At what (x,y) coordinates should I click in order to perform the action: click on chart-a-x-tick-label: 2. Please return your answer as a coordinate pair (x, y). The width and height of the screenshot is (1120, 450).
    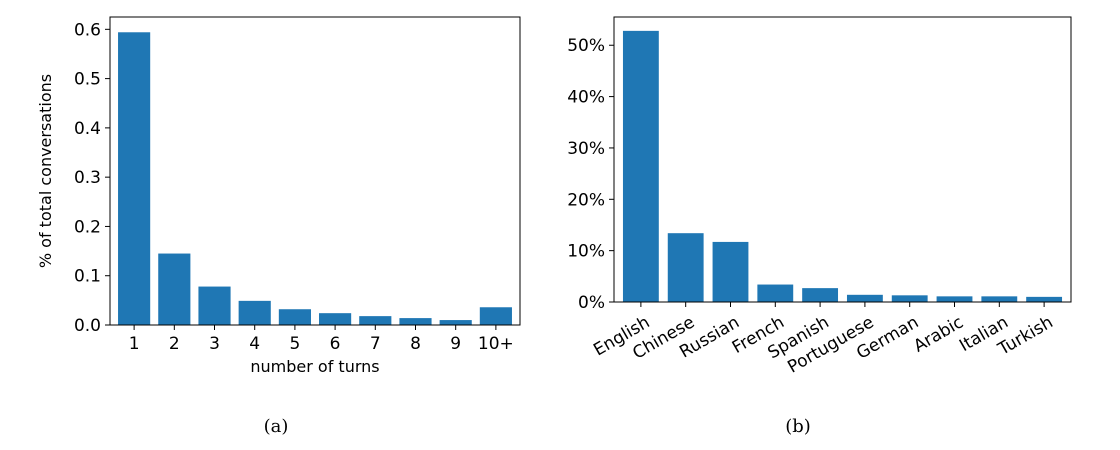
    Looking at the image, I should click on (174, 344).